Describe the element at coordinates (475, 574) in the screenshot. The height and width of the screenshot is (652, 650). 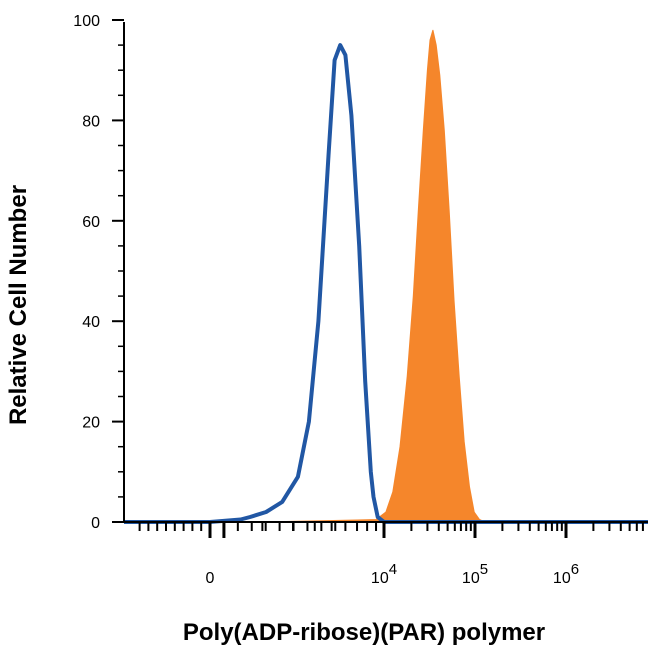
I see `x-tick-label: 10⁵` at that location.